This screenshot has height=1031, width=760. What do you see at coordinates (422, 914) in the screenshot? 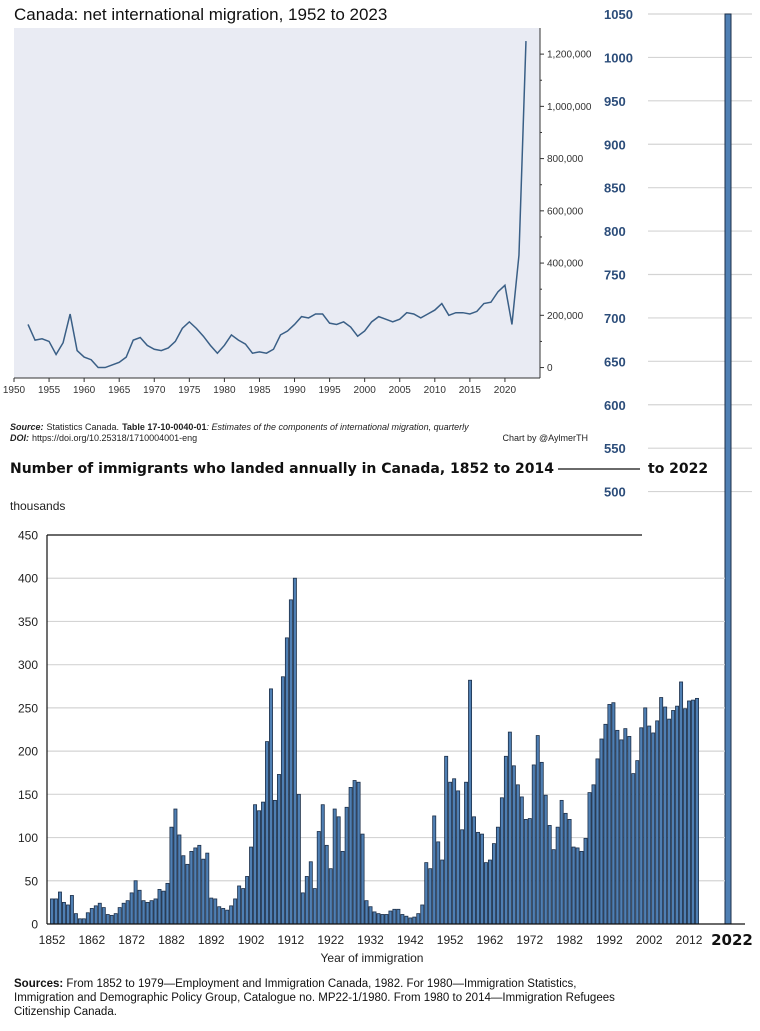
I see `bar-1945` at bounding box center [422, 914].